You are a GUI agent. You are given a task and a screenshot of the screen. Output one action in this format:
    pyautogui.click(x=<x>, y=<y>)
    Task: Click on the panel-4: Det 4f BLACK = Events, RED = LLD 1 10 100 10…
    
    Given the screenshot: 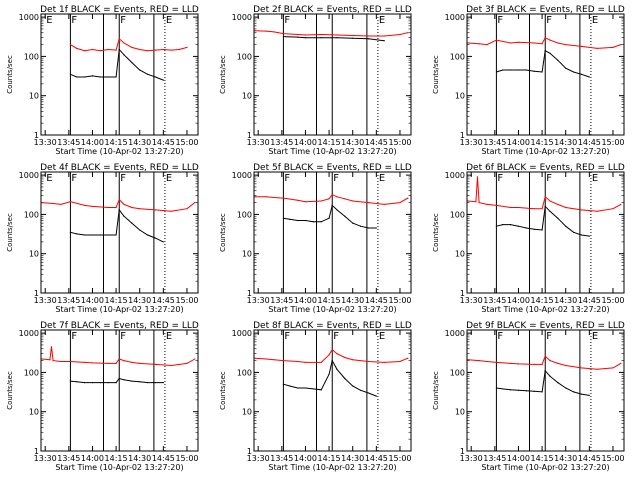 What is the action you would take?
    pyautogui.click(x=102, y=238)
    